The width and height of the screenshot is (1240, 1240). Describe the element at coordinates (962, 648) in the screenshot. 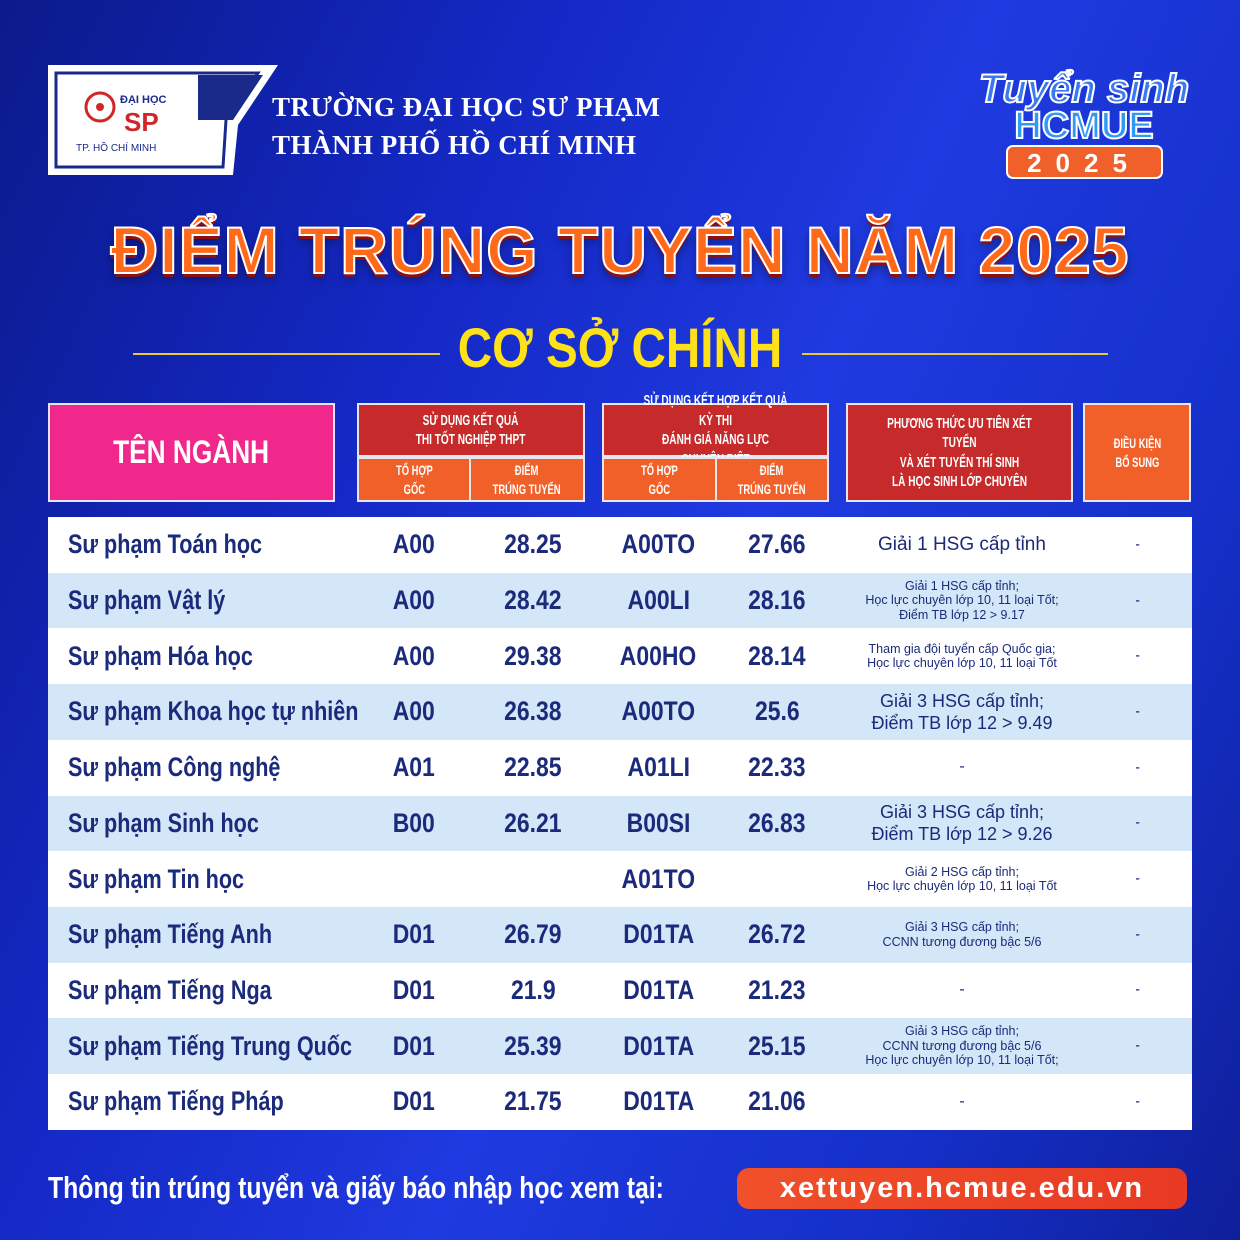

I see `condition-line: Tham gia đội tuyển cấp Quốc gia;` at that location.